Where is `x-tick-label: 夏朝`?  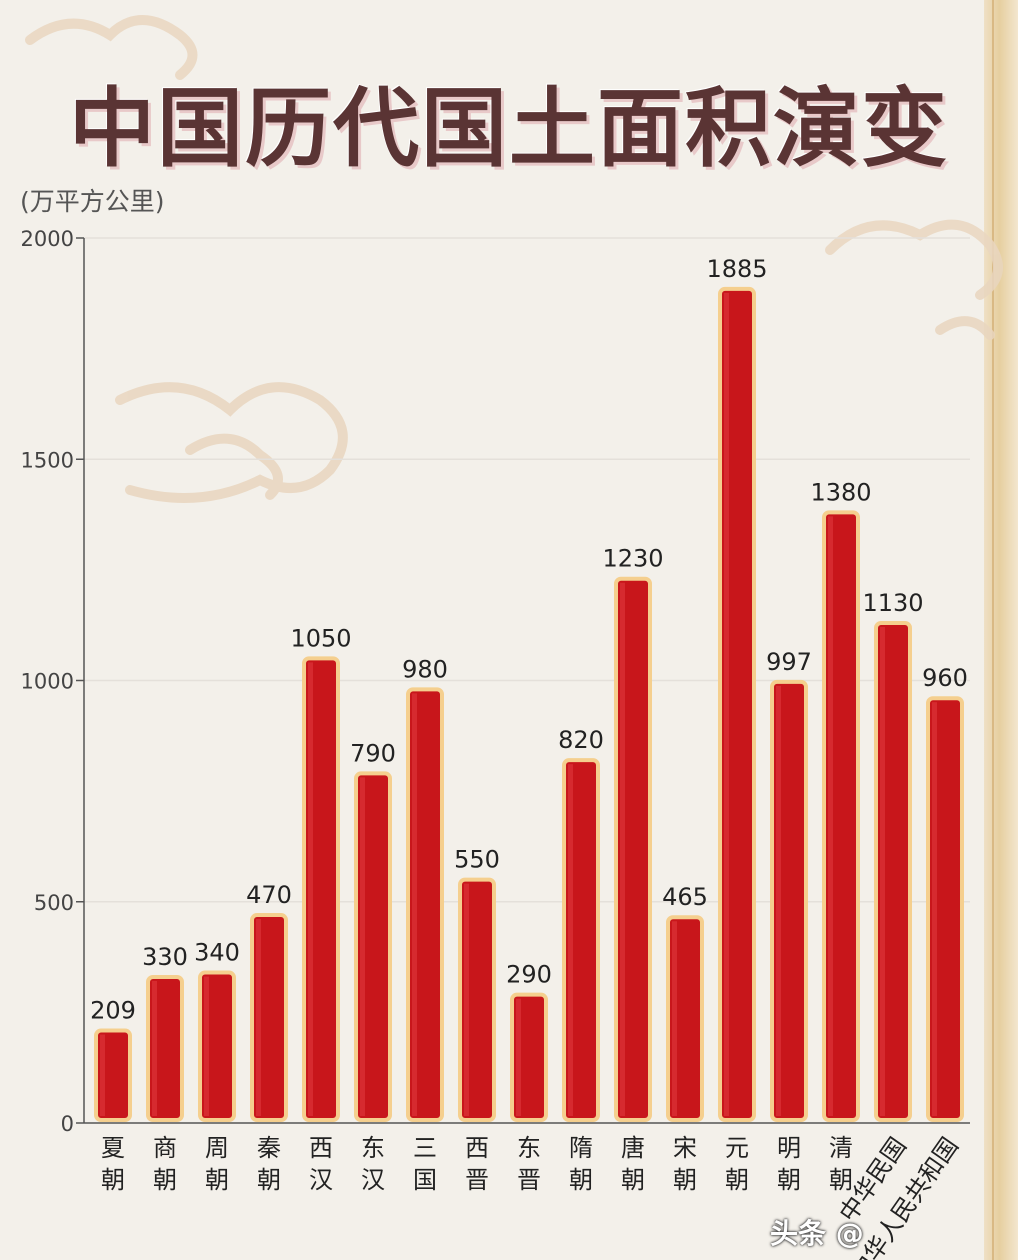 x-tick-label: 夏朝 is located at coordinates (113, 1164).